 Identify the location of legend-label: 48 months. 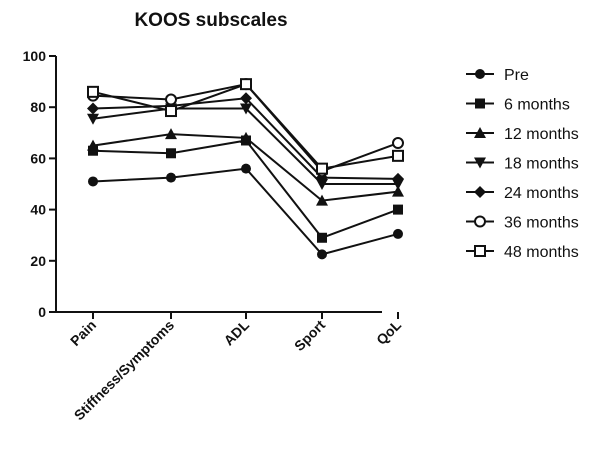
(541, 252).